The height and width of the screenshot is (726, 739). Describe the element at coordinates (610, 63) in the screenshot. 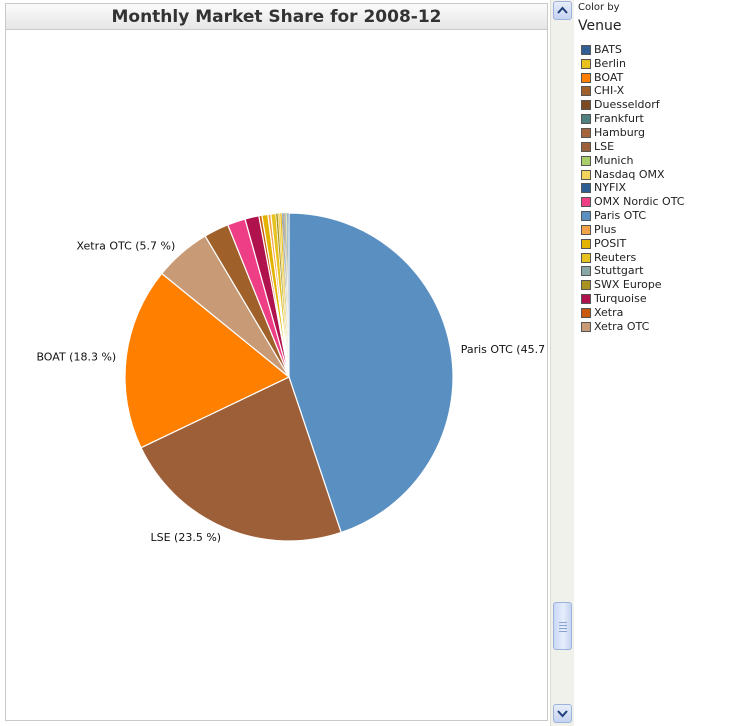

I see `legend-label: Berlin` at that location.